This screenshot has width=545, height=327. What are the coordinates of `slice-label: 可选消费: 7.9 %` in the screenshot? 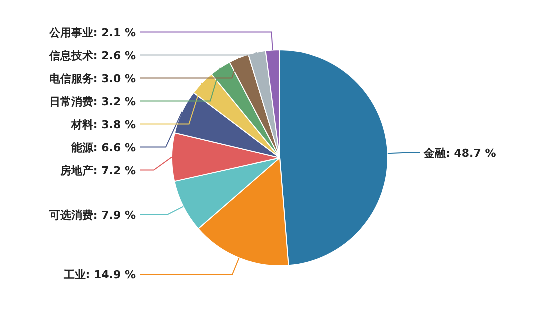 It's located at (92, 215).